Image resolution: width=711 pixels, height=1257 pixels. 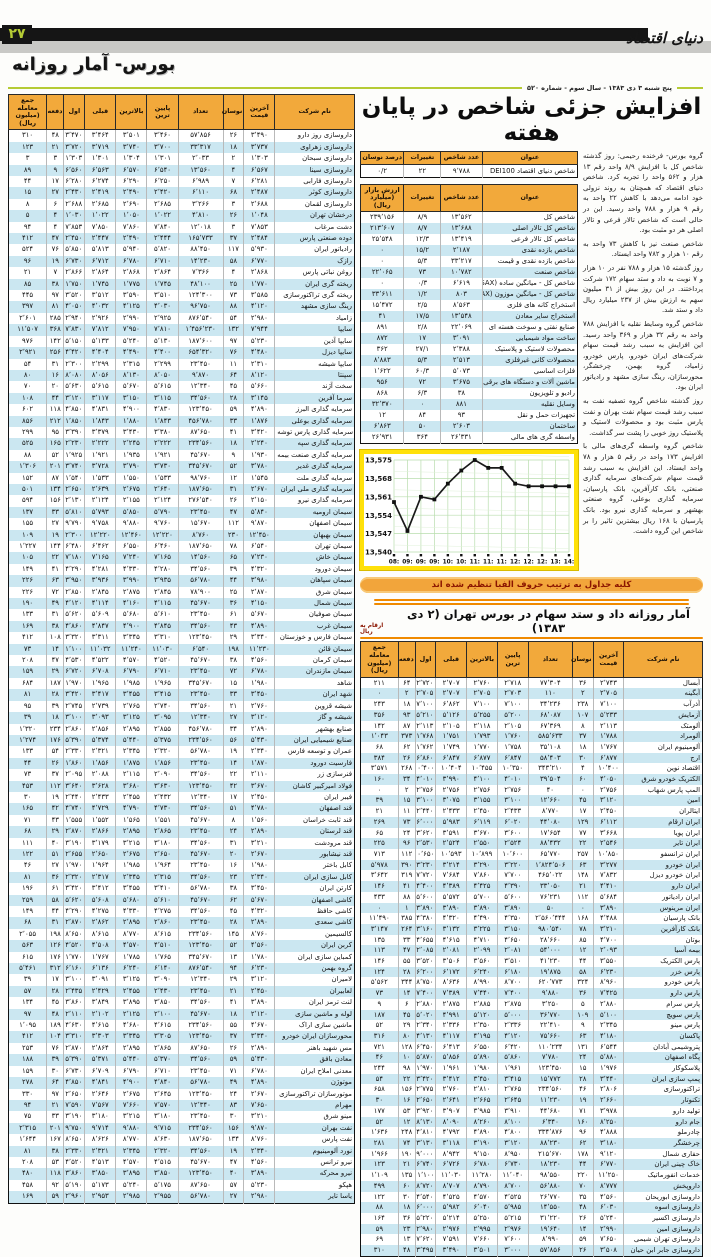 What do you see at coordinates (482, 908) in the screenshot?
I see `value-cell: ۳٬۸۹۰` at bounding box center [482, 908].